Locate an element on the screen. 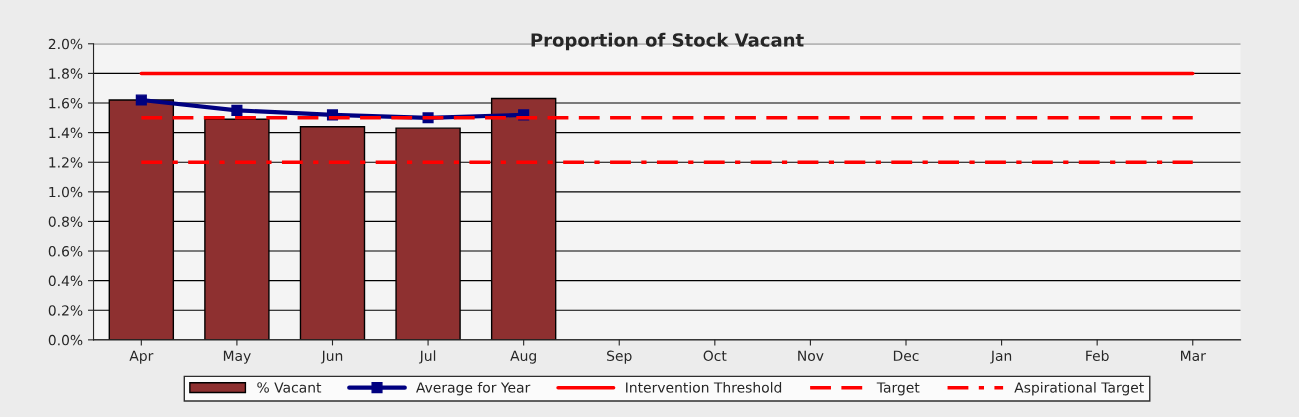 The height and width of the screenshot is (417, 1299). y-tick-label: 0.0% is located at coordinates (65, 340).